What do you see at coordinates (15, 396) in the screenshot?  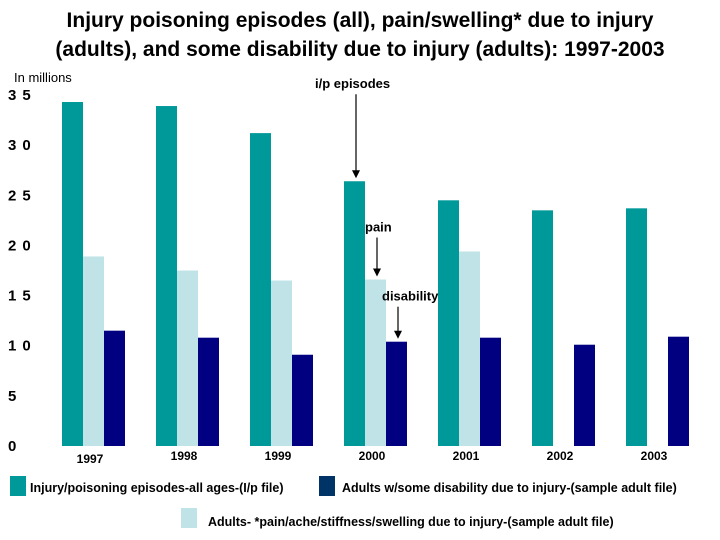 I see `y-tick-label: 5` at bounding box center [15, 396].